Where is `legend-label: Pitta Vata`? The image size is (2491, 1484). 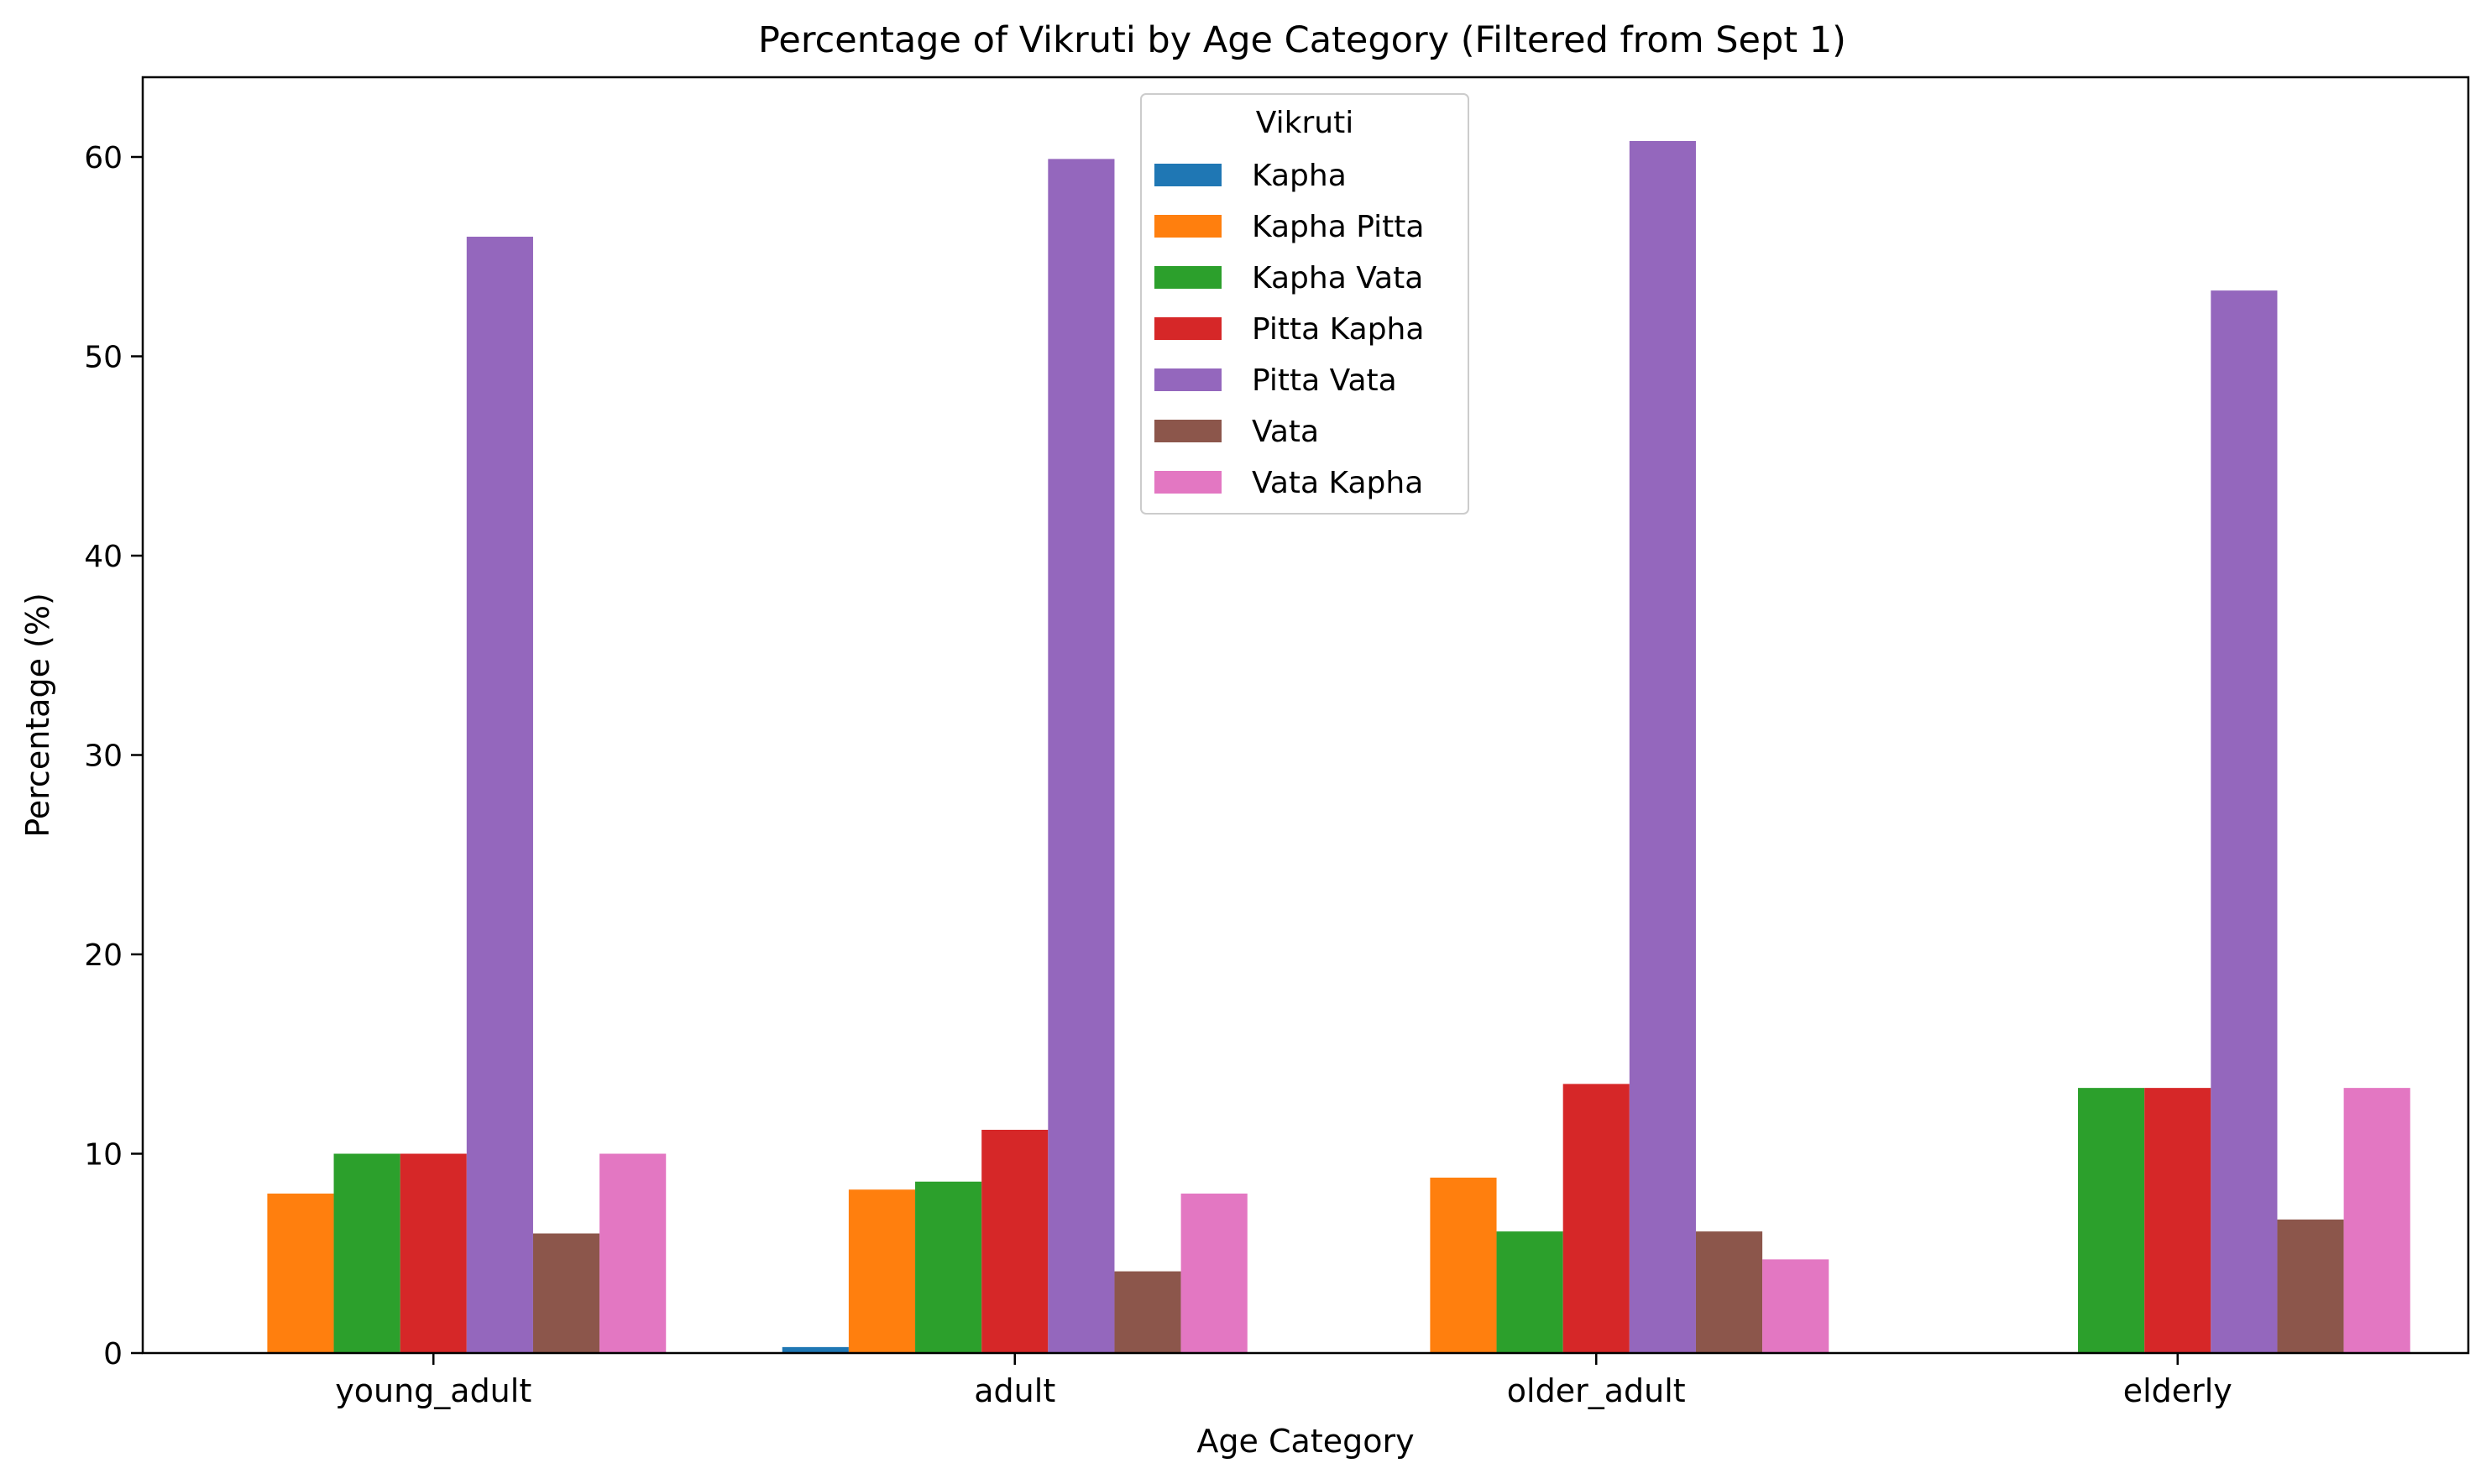 legend-label: Pitta Vata is located at coordinates (1324, 380).